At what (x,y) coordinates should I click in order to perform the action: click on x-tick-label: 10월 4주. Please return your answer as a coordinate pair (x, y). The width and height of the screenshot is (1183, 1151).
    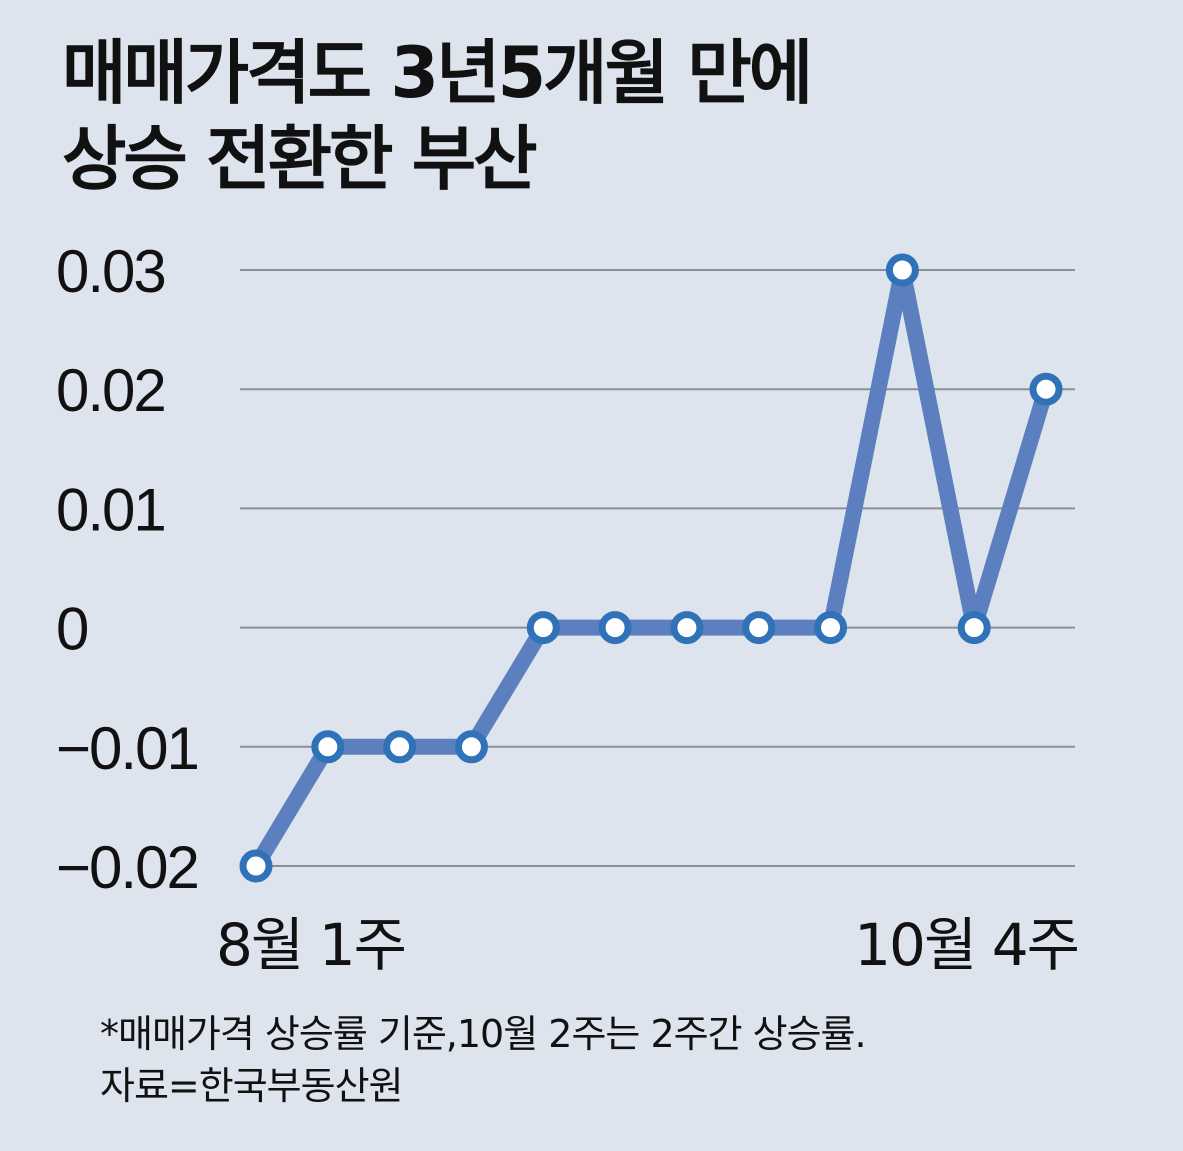
    Looking at the image, I should click on (966, 945).